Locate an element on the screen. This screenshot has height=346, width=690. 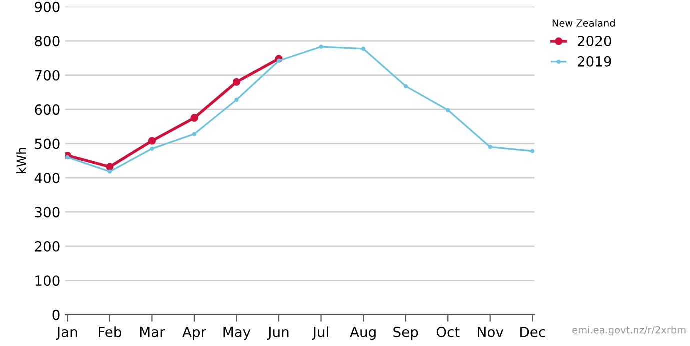
y-axis-title: kWh is located at coordinates (21, 161).